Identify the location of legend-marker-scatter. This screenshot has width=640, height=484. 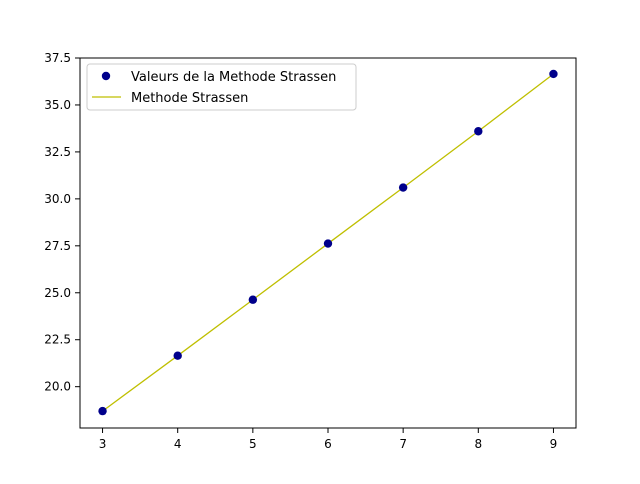
(106, 76).